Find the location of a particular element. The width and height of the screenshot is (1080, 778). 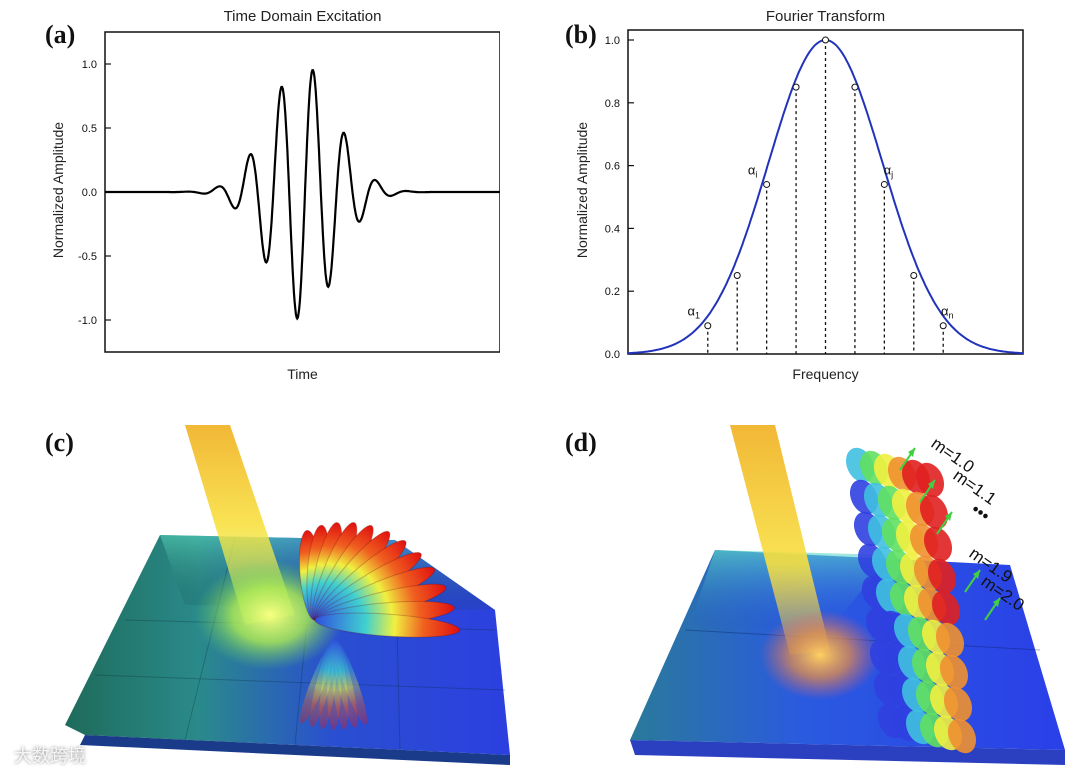

radiation-lobes is located at coordinates (379, 625).